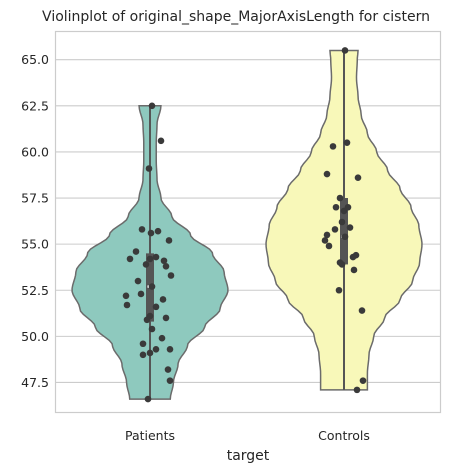 This screenshot has height=473, width=461. Describe the element at coordinates (35, 290) in the screenshot. I see `y-tick-label: 52.5` at that location.